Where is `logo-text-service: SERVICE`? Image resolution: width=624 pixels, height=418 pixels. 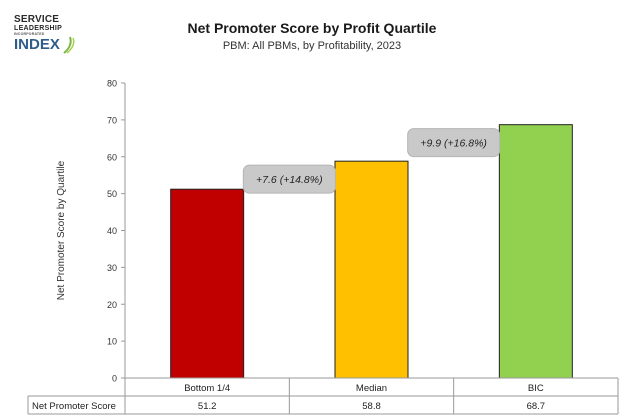
logo-text-service: SERVICE is located at coordinates (37, 19).